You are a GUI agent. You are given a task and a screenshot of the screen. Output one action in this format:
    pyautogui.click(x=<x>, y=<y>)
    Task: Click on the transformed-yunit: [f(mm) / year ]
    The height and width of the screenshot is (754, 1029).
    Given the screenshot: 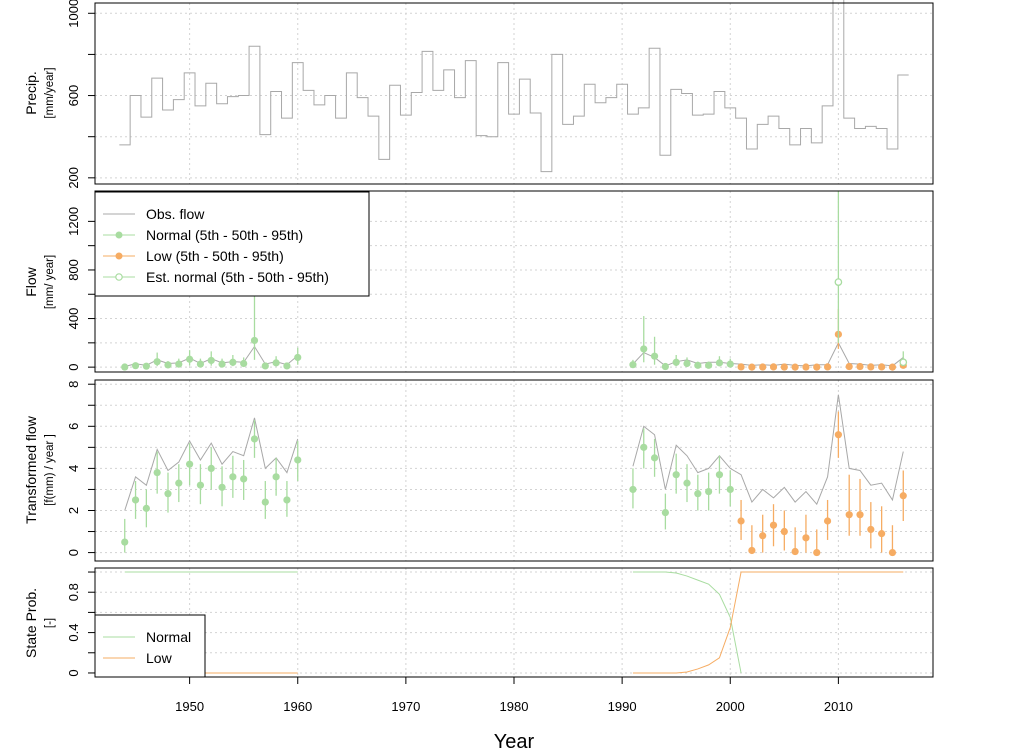 What is the action you would take?
    pyautogui.click(x=50, y=470)
    